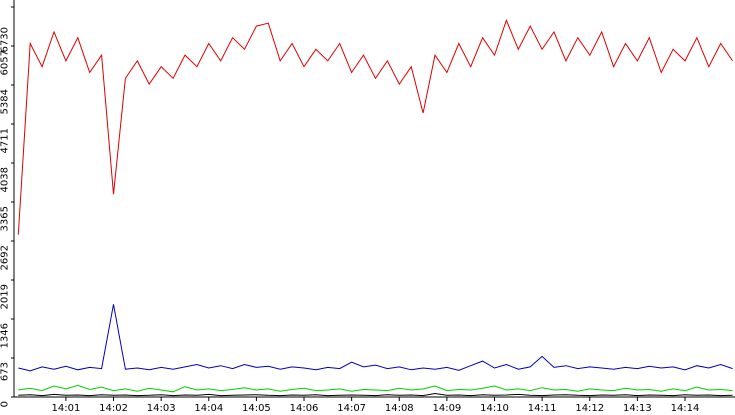 The image size is (735, 415). I want to click on x-tick-label: 14:01, so click(65, 408).